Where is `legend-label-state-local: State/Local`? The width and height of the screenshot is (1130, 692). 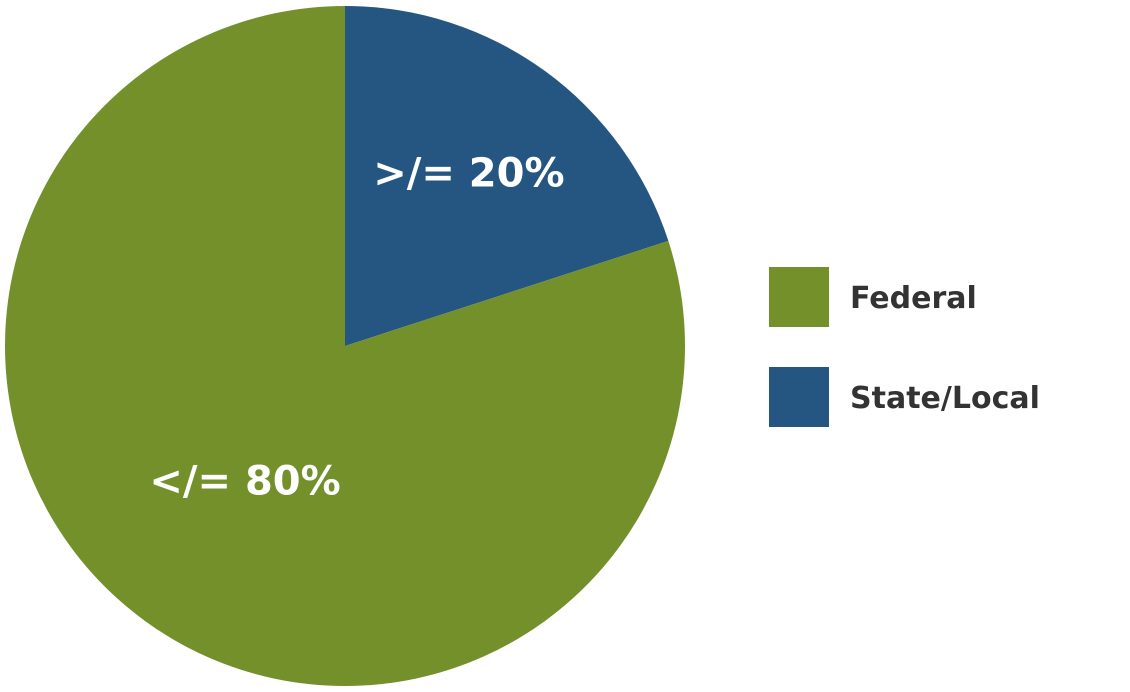
legend-label-state-local: State/Local is located at coordinates (945, 398).